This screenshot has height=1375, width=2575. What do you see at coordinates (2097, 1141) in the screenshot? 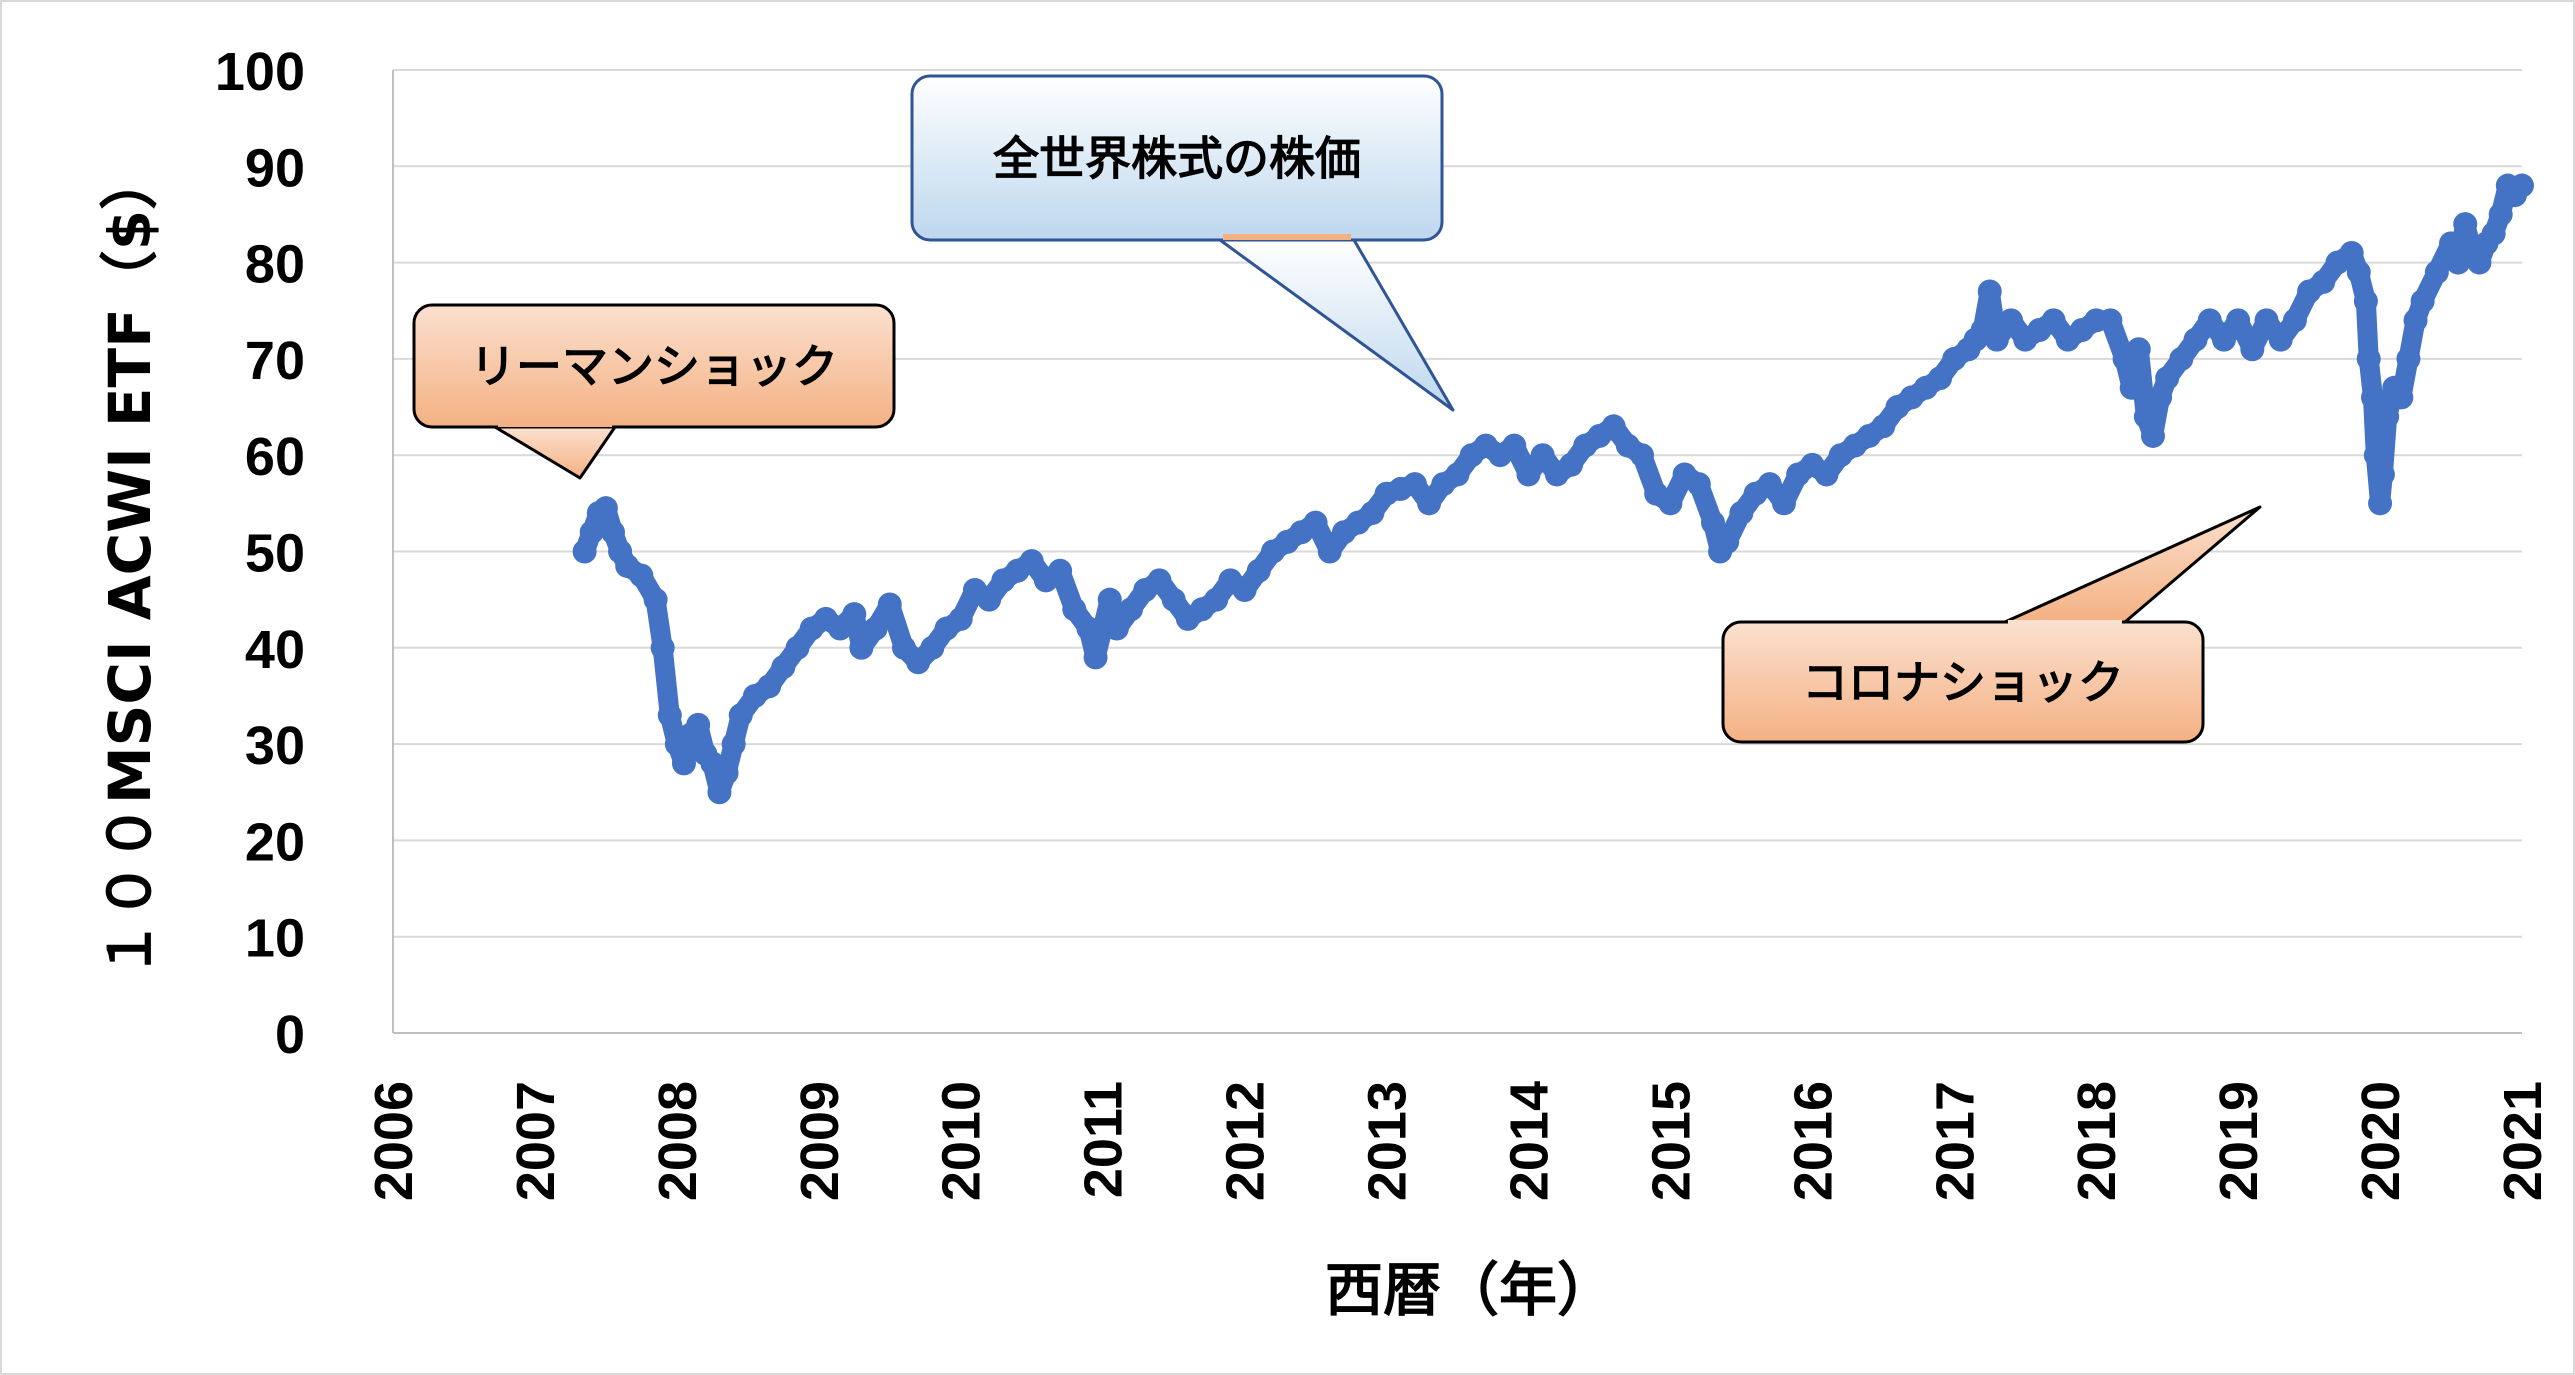
I see `x-tick-label: 2018` at bounding box center [2097, 1141].